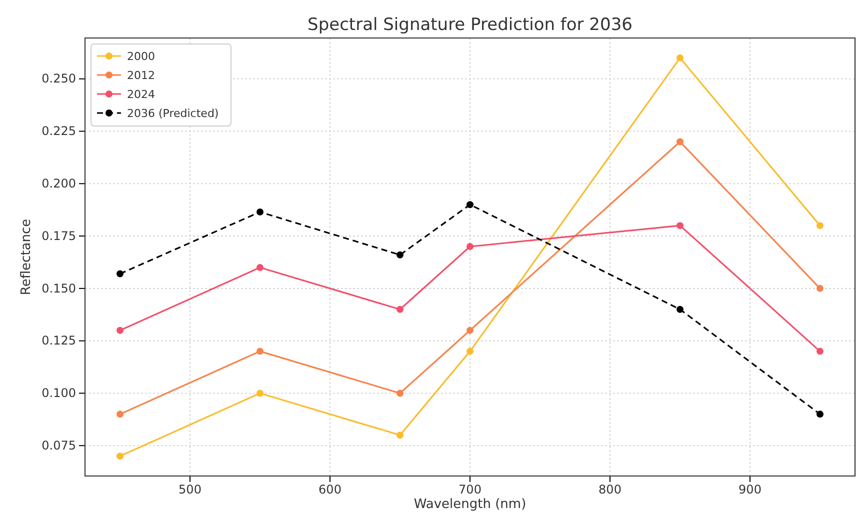 This screenshot has width=856, height=512. I want to click on legend-label: 2036 (Predicted), so click(173, 113).